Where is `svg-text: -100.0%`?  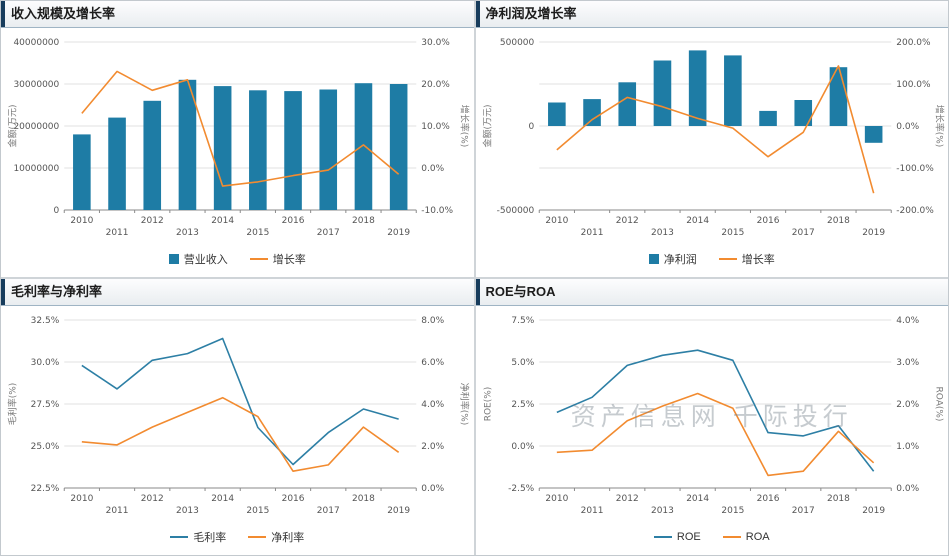
svg-text: -100.0% is located at coordinates (915, 169).